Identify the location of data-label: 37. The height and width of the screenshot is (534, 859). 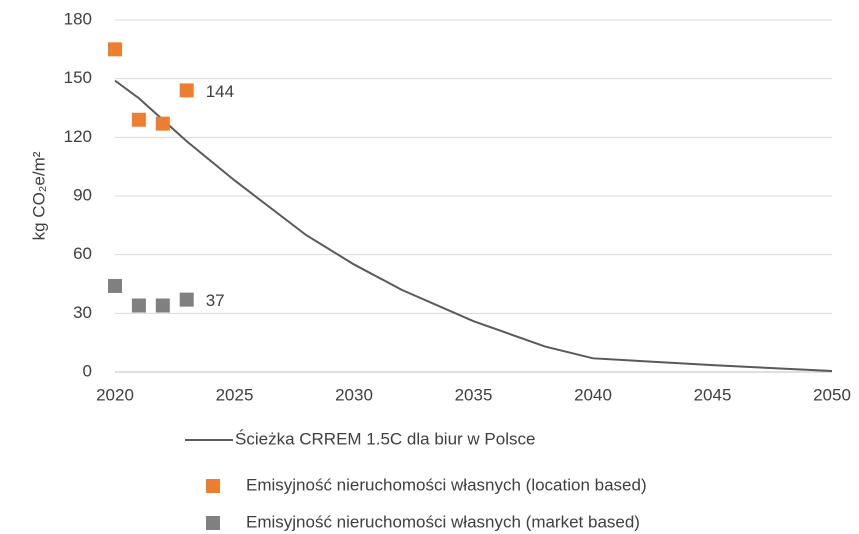
(215, 300).